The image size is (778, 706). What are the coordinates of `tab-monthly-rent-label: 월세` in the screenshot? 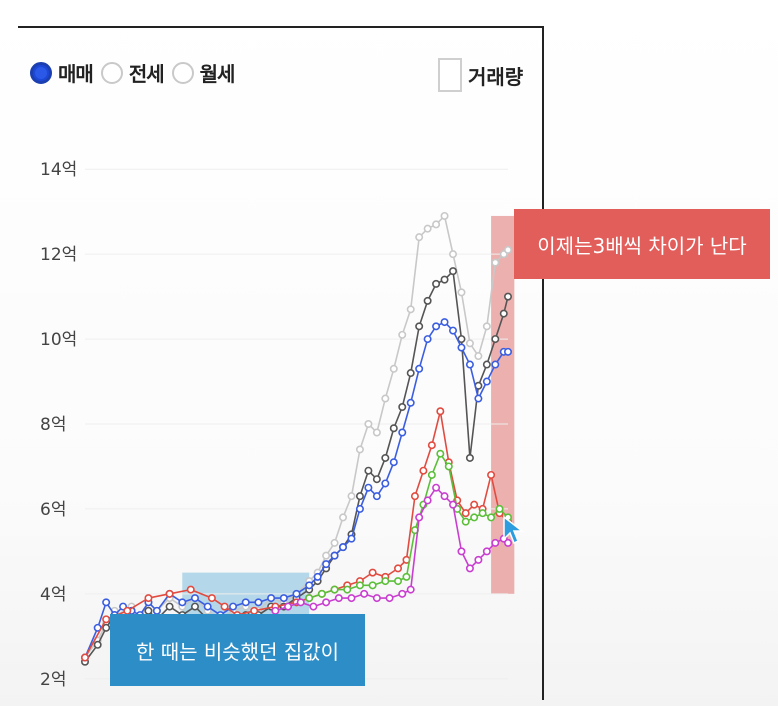 It's located at (217, 74).